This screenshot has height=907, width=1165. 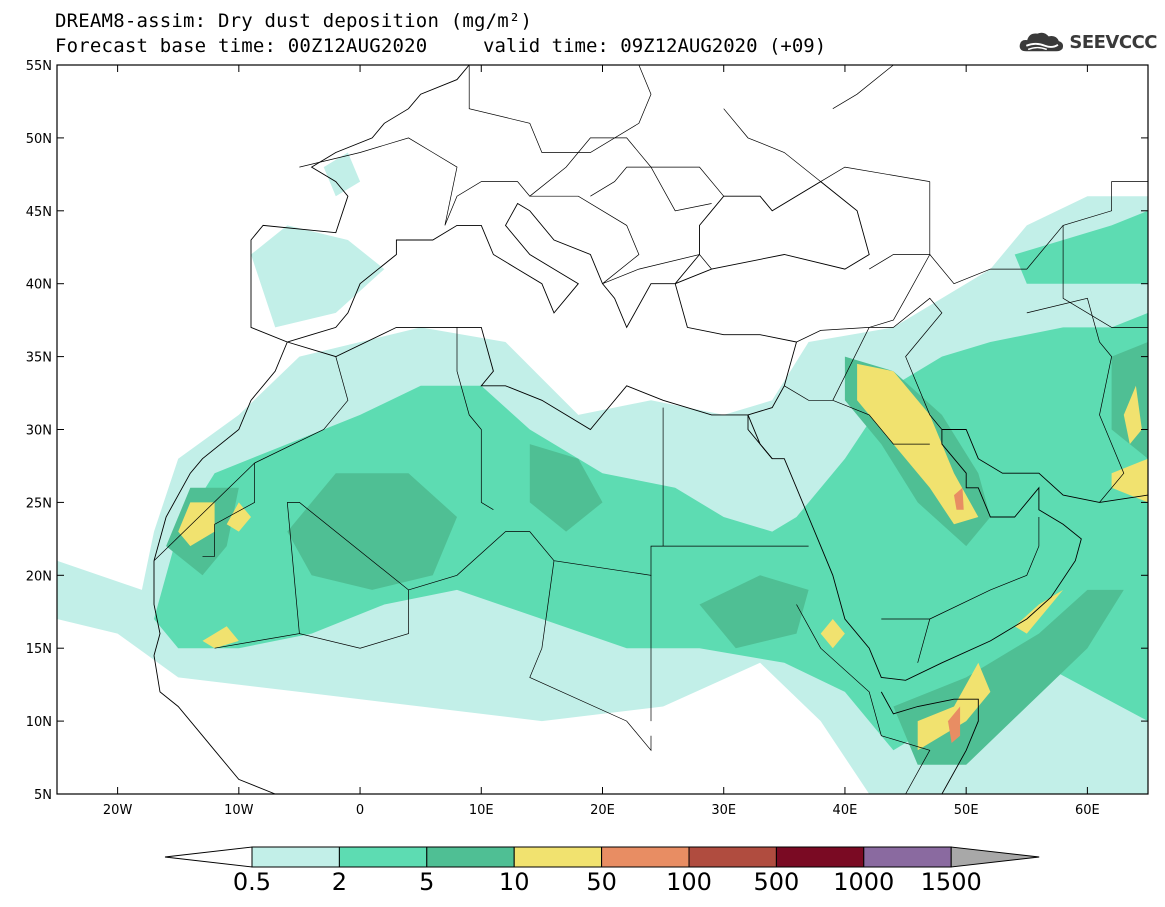 What do you see at coordinates (426, 882) in the screenshot?
I see `colorbar-label: 5` at bounding box center [426, 882].